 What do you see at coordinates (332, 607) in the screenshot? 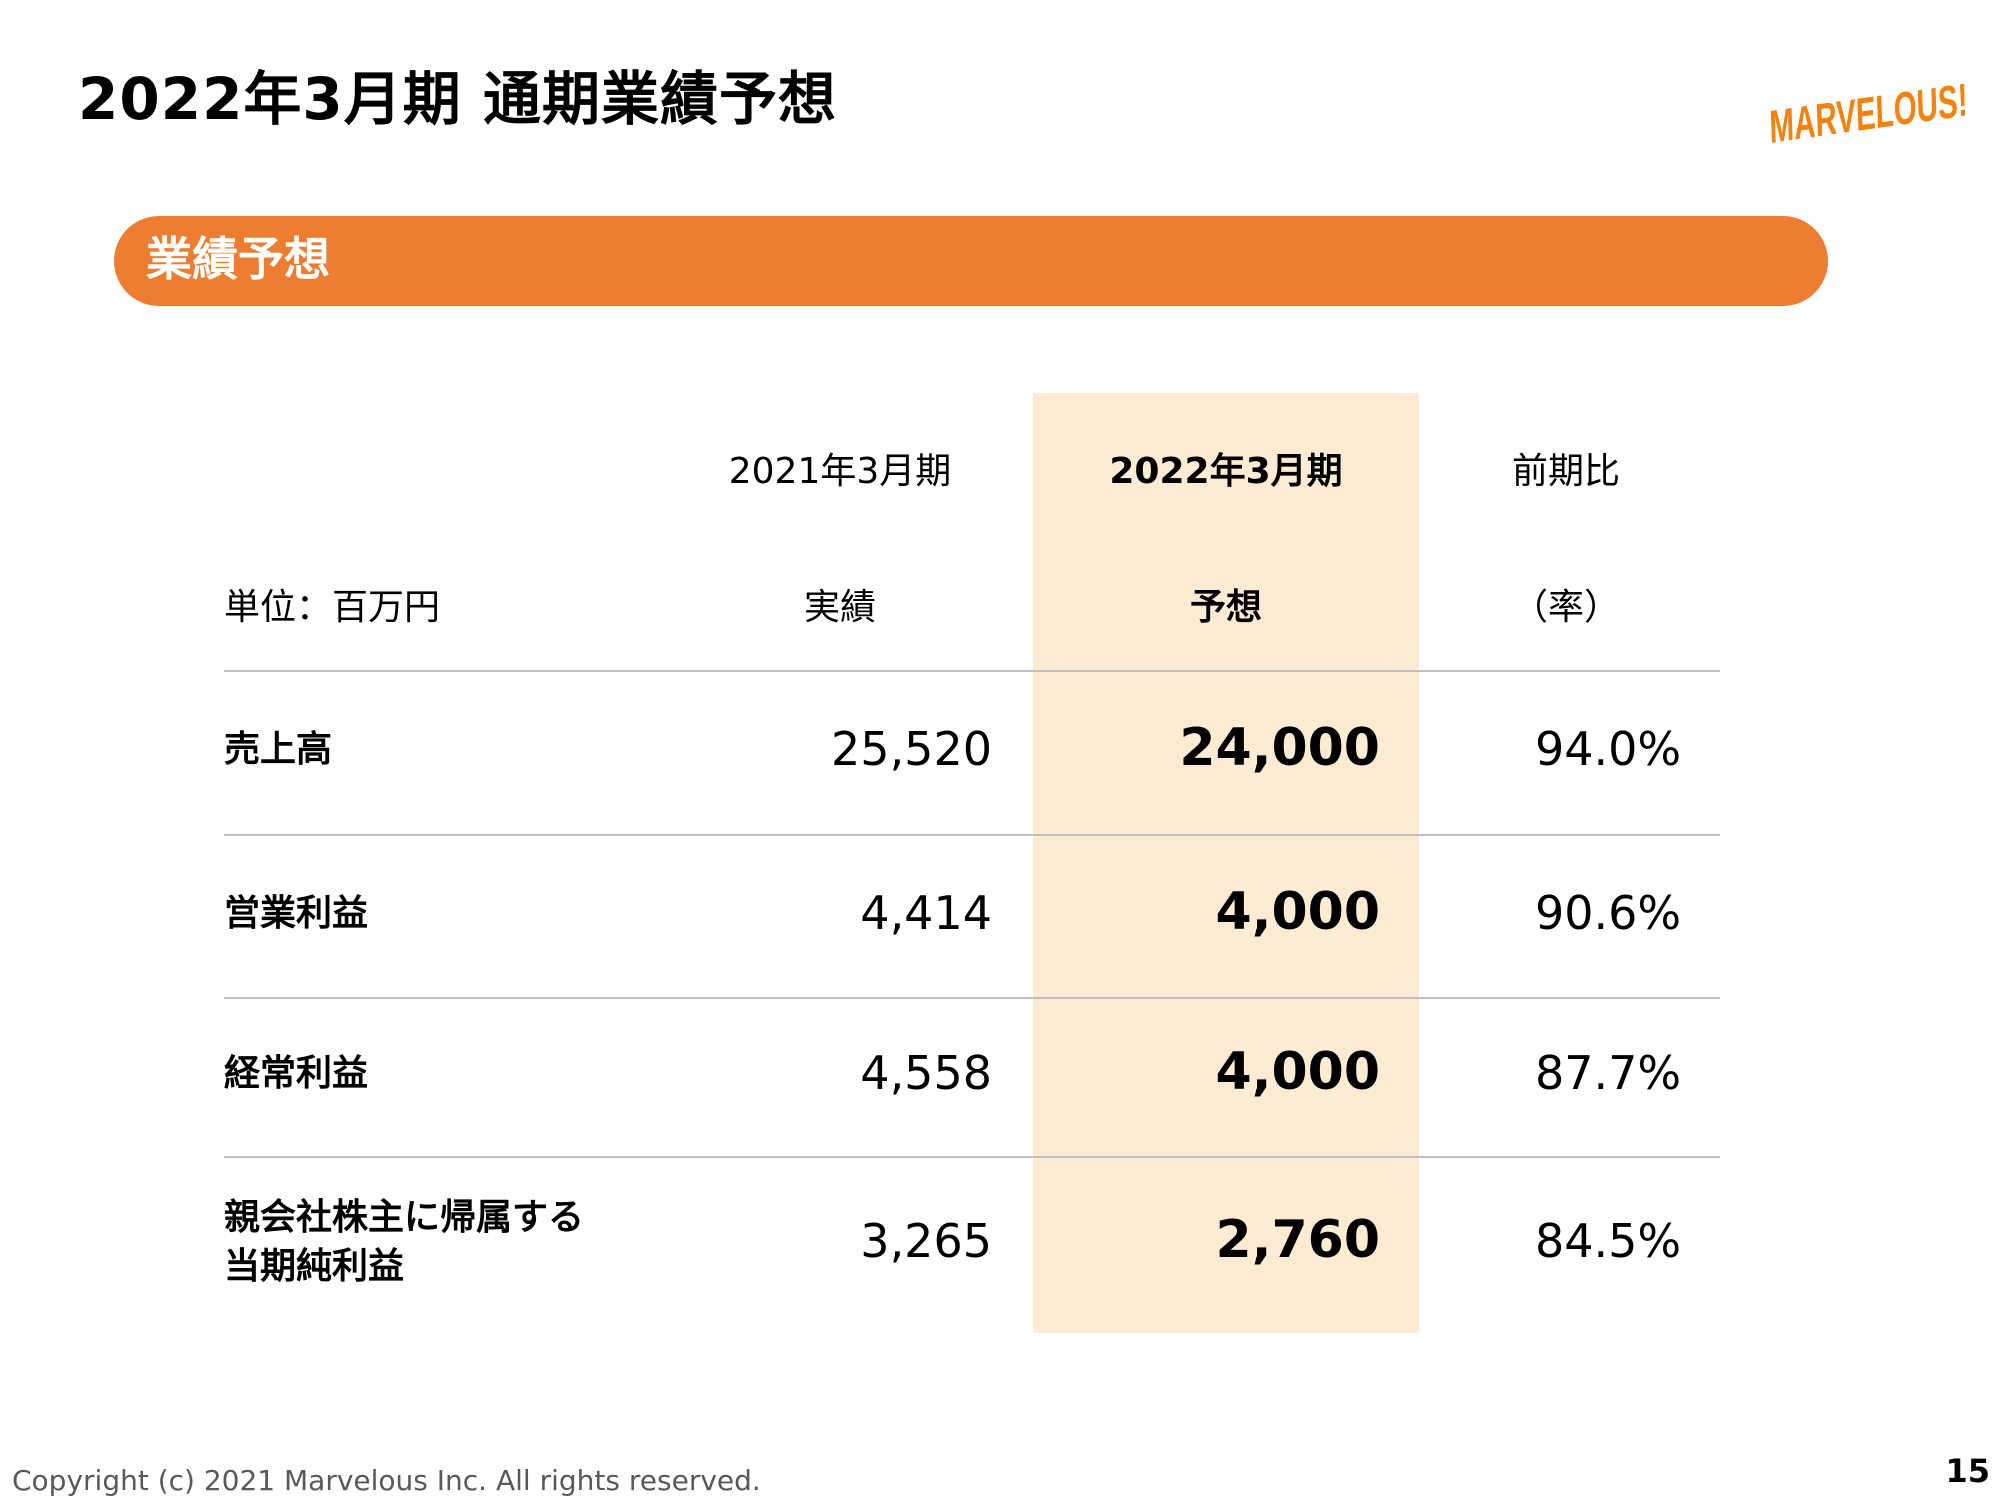
I see `unit-label: 単位：百万円` at bounding box center [332, 607].